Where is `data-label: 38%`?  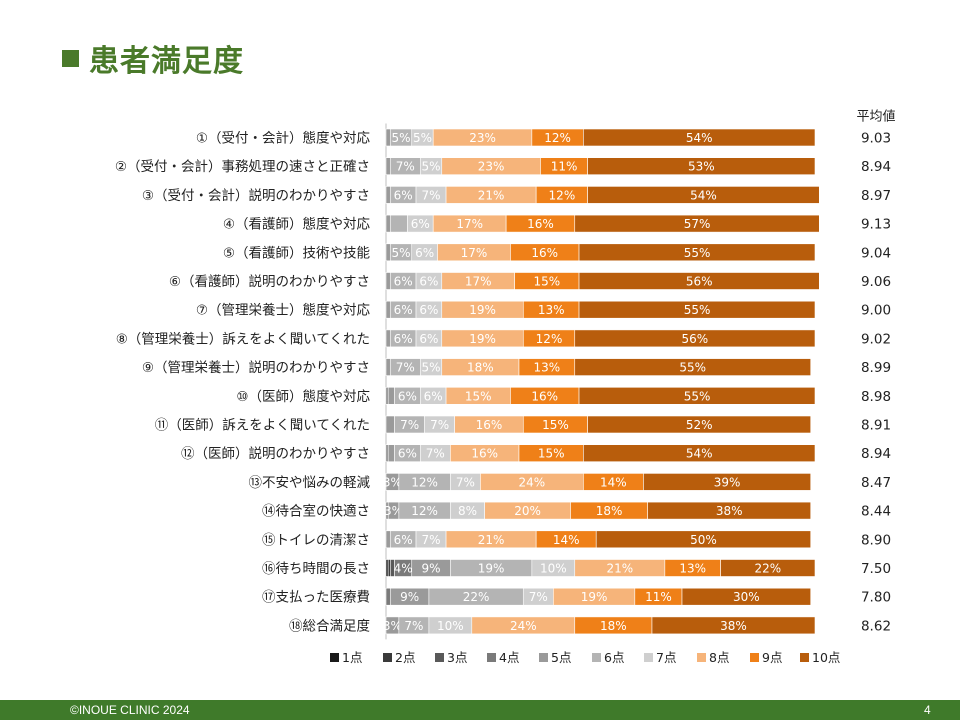 data-label: 38% is located at coordinates (733, 626).